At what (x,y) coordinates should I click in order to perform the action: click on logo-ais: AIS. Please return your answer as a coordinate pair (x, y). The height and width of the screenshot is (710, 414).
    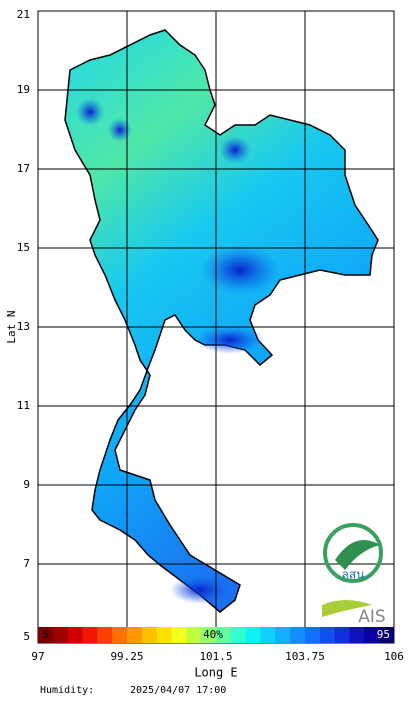
    Looking at the image, I should click on (354, 613).